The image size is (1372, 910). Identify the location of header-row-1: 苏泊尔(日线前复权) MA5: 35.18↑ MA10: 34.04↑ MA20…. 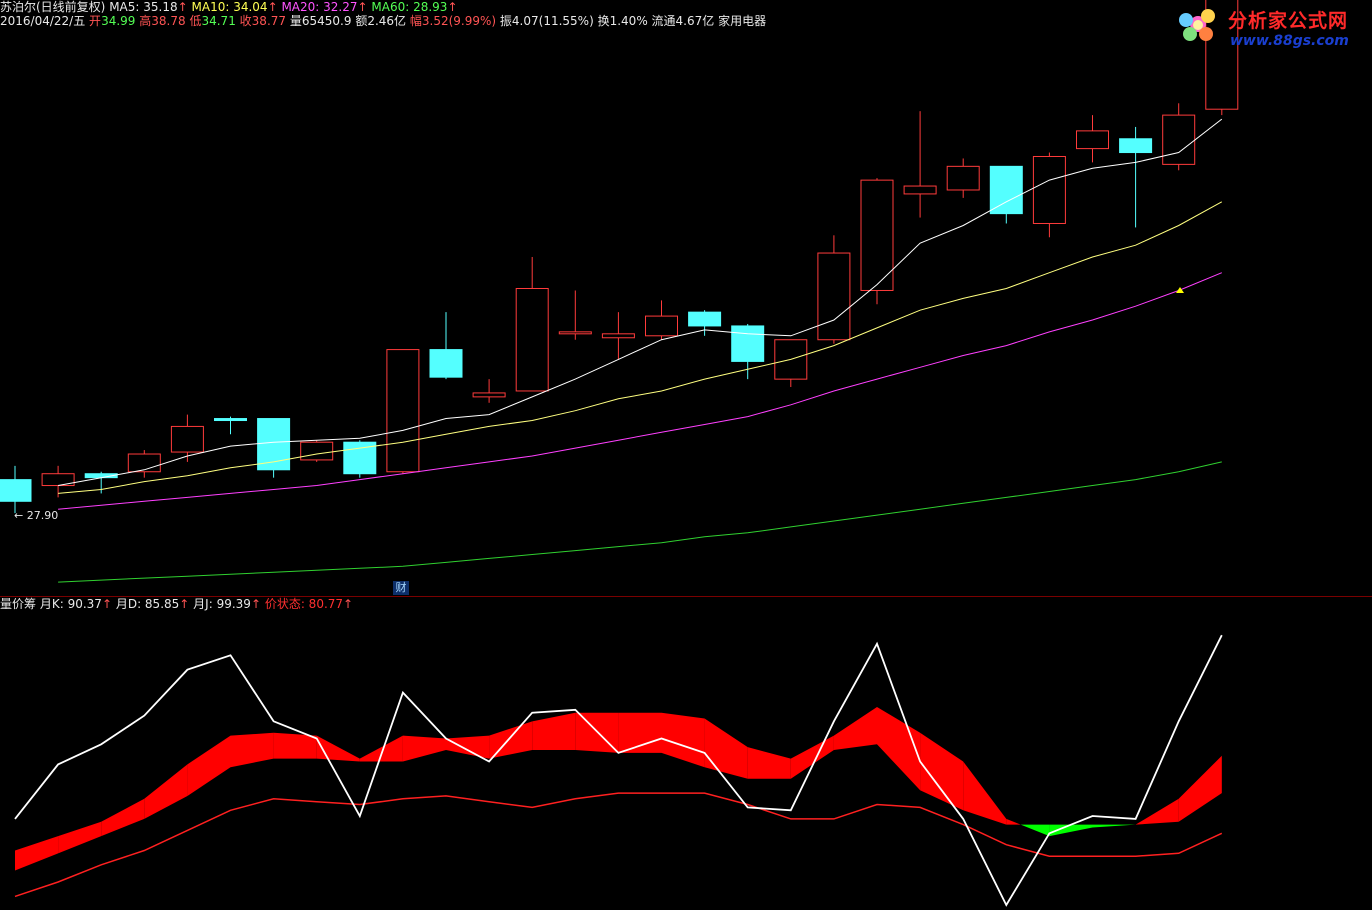
(229, 7).